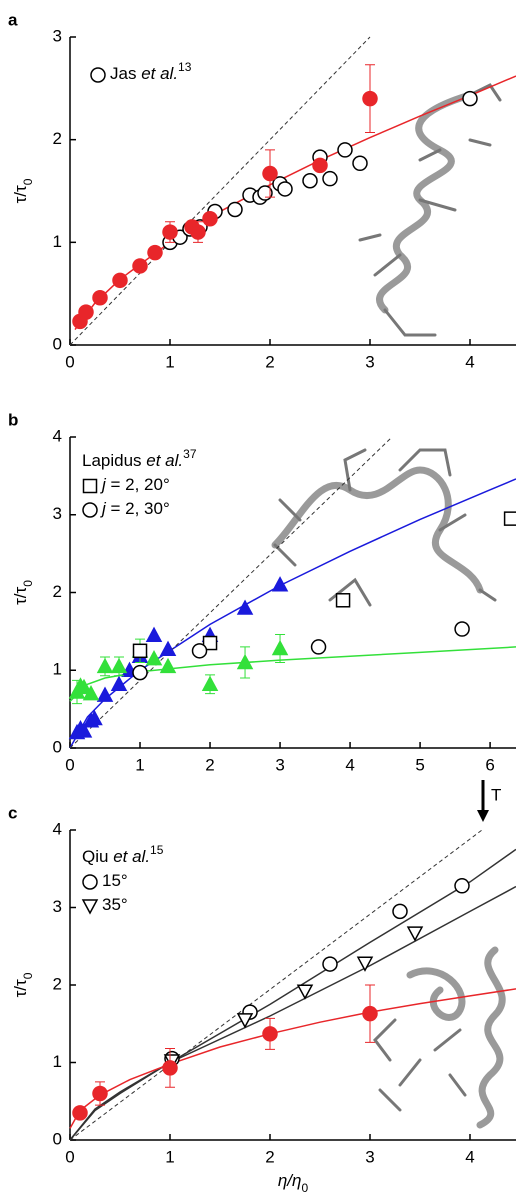 Image resolution: width=516 pixels, height=1193 pixels. I want to click on text-part: 15°, so click(115, 880).